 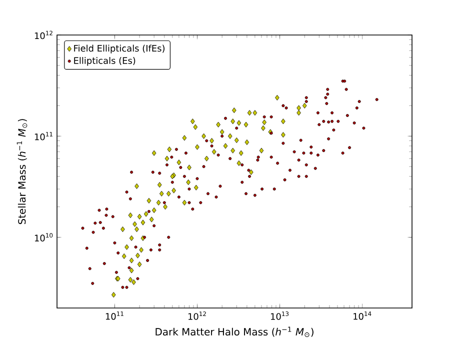 I want to click on y-axis-title: Stellar Mass (h$^{−1}$ M$_{⊙}$), so click(x=22, y=171).